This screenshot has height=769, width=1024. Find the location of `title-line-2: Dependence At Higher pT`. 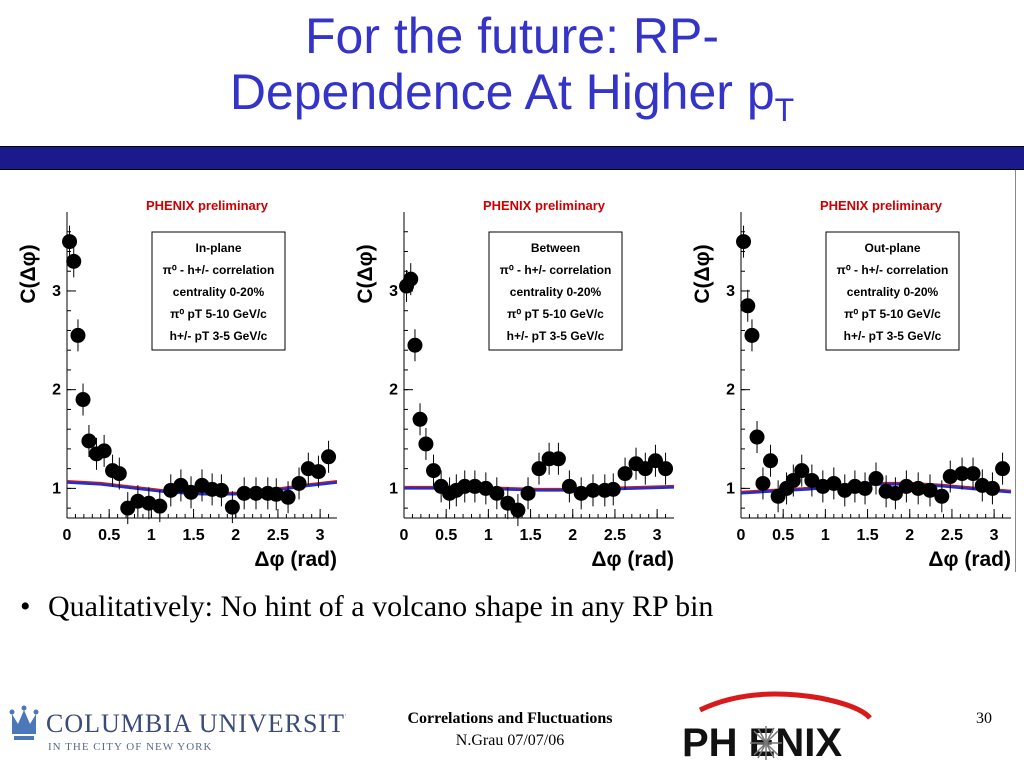

title-line-2: Dependence At Higher pT is located at coordinates (512, 95).